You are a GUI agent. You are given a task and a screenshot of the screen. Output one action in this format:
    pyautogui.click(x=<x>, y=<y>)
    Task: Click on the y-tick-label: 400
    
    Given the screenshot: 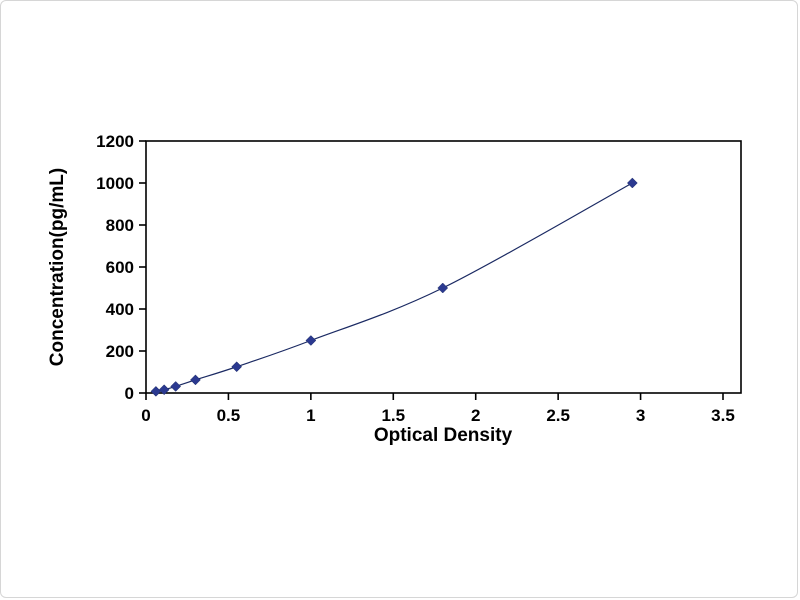 What is the action you would take?
    pyautogui.click(x=120, y=309)
    